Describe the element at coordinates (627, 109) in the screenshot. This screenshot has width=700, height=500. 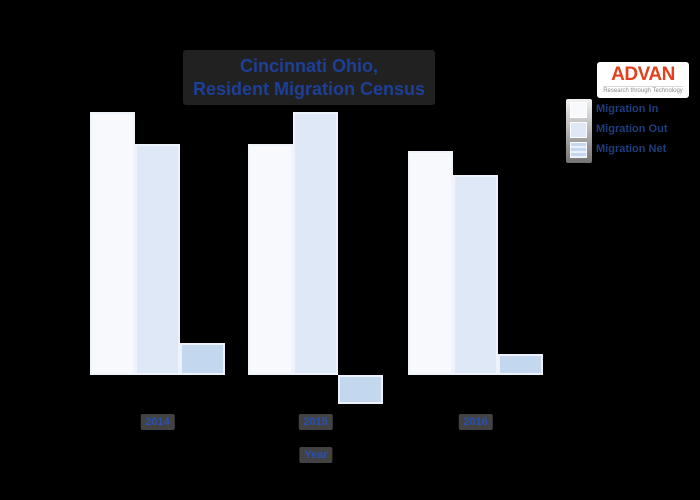
I see `legend-label-migration-in: Migration In` at that location.